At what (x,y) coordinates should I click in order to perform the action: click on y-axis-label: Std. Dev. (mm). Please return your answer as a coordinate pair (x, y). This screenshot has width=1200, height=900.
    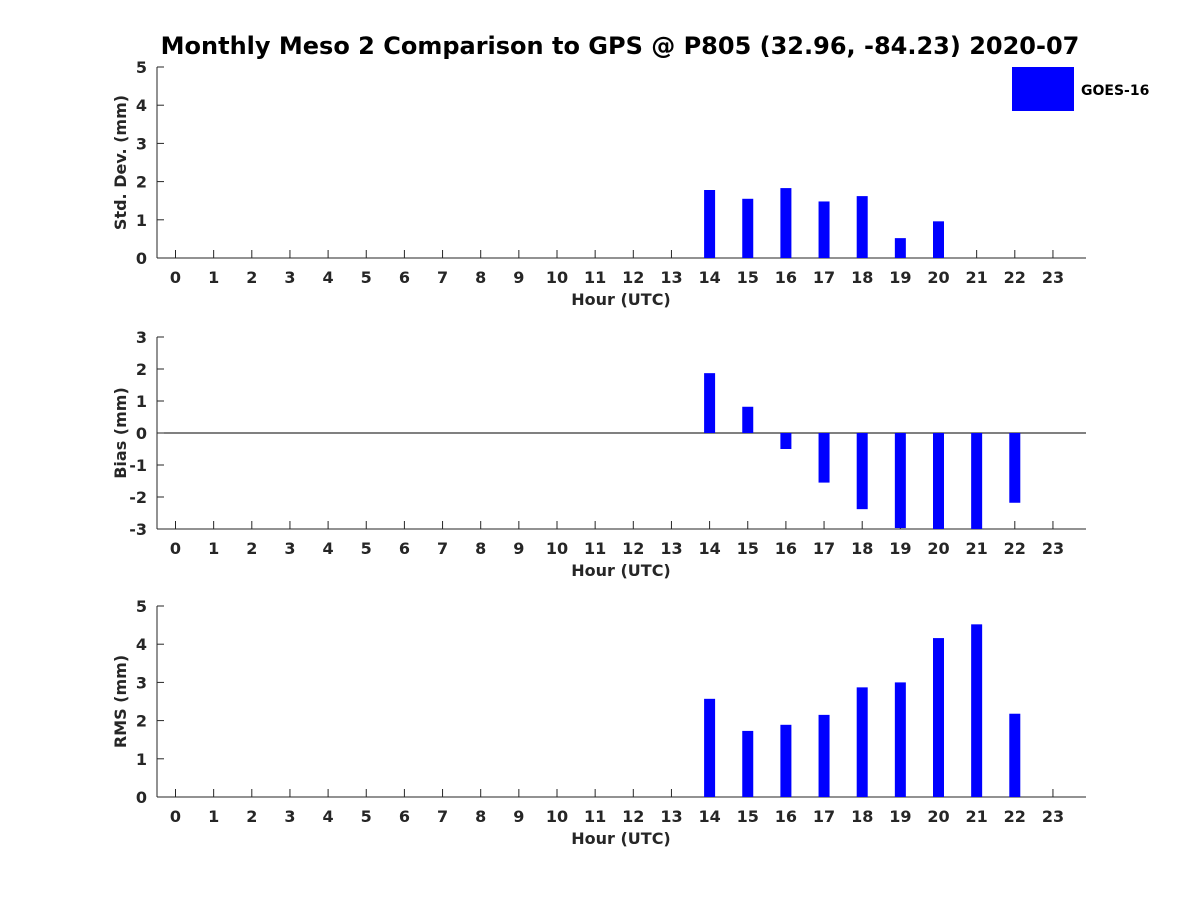
    Looking at the image, I should click on (120, 162).